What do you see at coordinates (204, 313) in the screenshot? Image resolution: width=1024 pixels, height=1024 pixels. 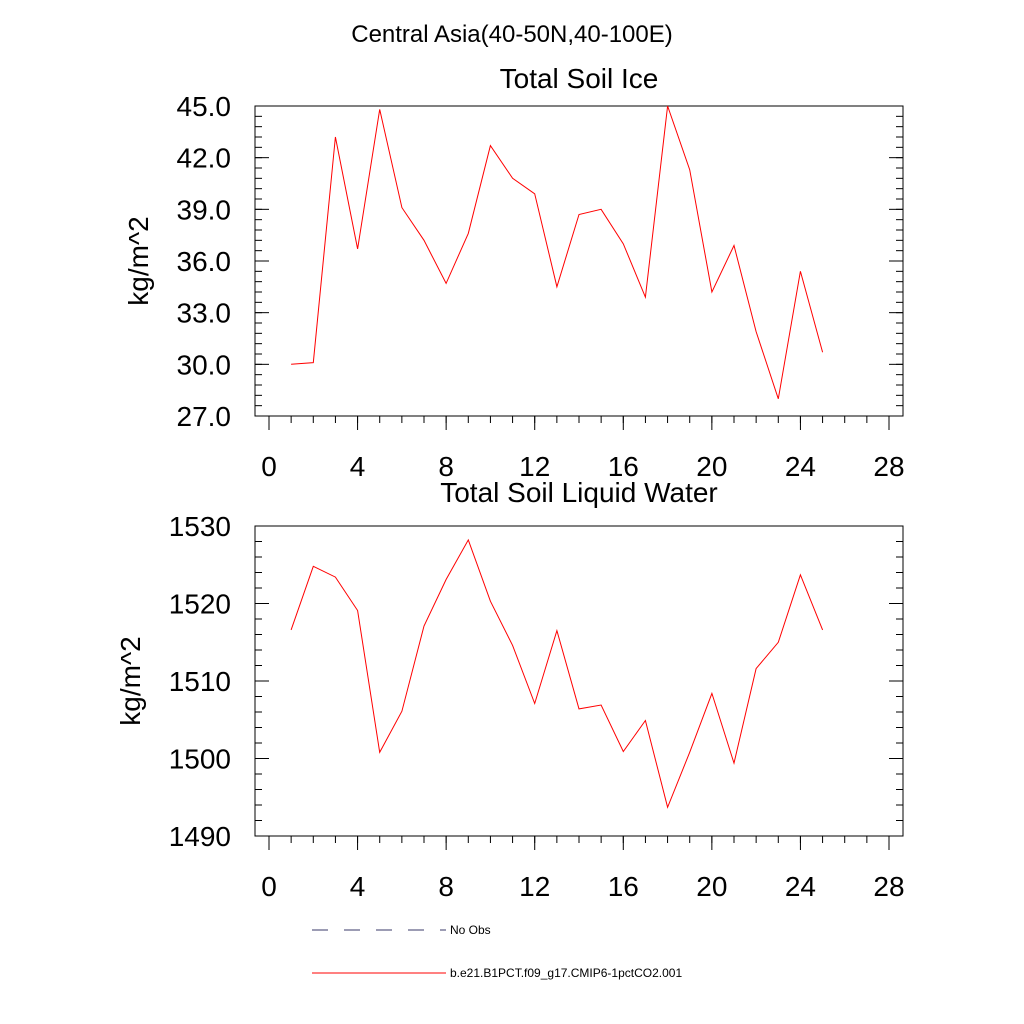 I see `y-tick-label: 33.0` at bounding box center [204, 313].